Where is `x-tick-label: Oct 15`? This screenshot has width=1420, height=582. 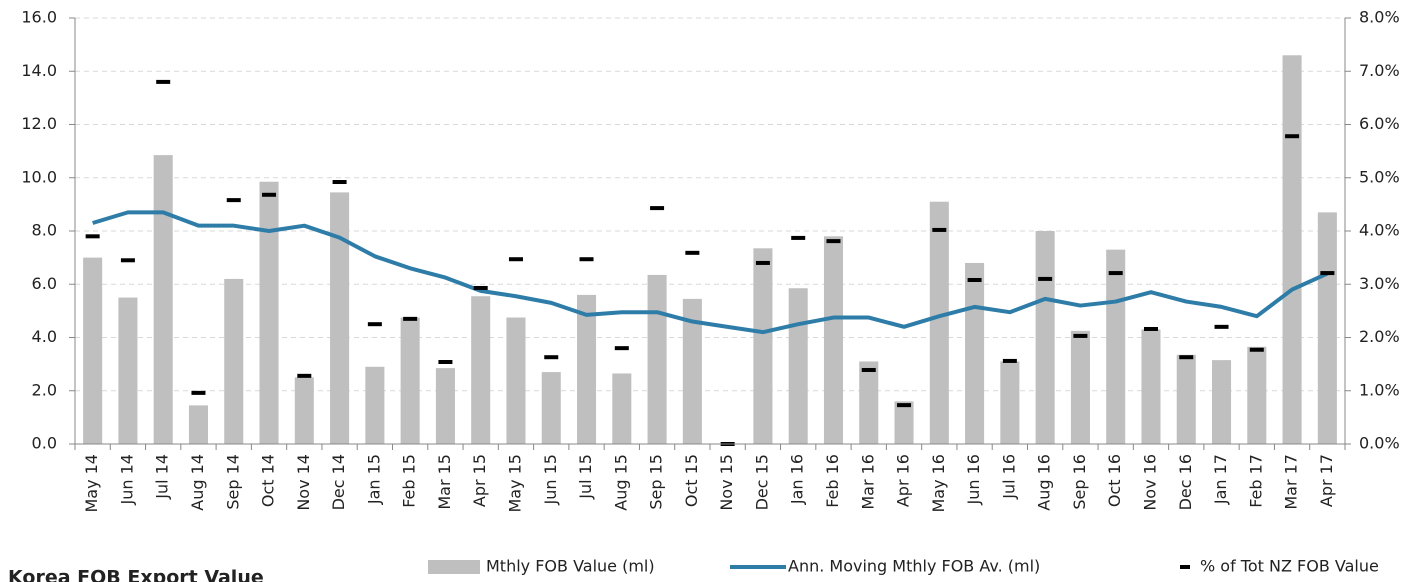 x-tick-label: Oct 15 is located at coordinates (691, 480).